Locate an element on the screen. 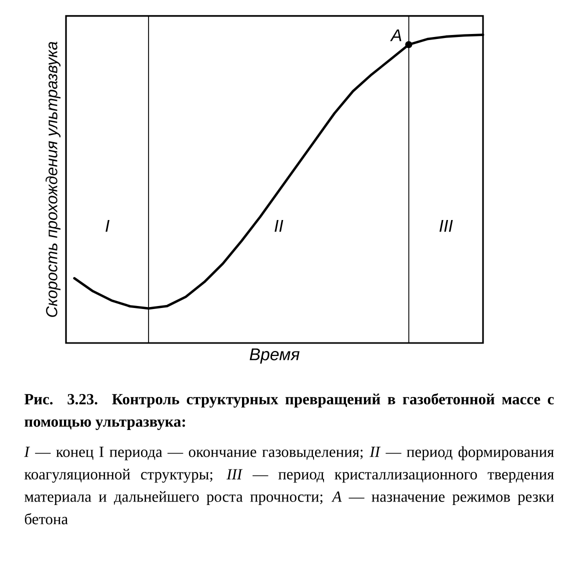 This screenshot has height=574, width=574. y-axis-title: Скорость прохождения ультразвука is located at coordinates (53, 179).